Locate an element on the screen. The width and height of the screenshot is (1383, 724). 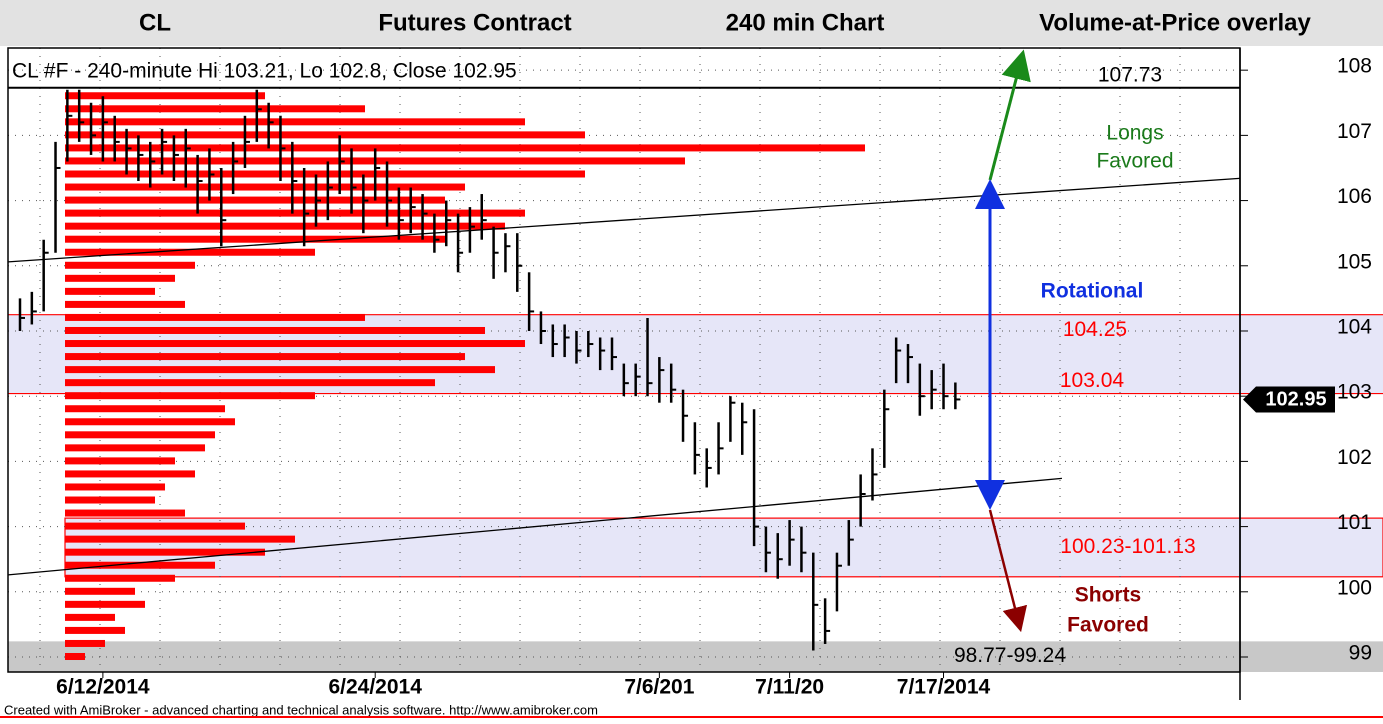
y-tick-label: 103 is located at coordinates (1354, 392).